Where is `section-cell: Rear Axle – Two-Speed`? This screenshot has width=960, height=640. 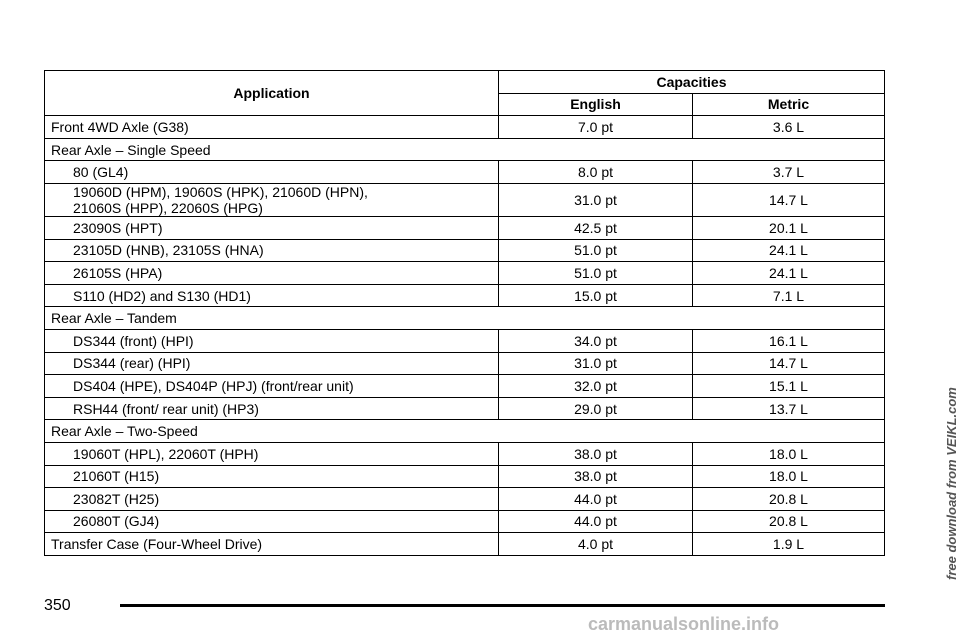
section-cell: Rear Axle – Two-Speed is located at coordinates (464, 431).